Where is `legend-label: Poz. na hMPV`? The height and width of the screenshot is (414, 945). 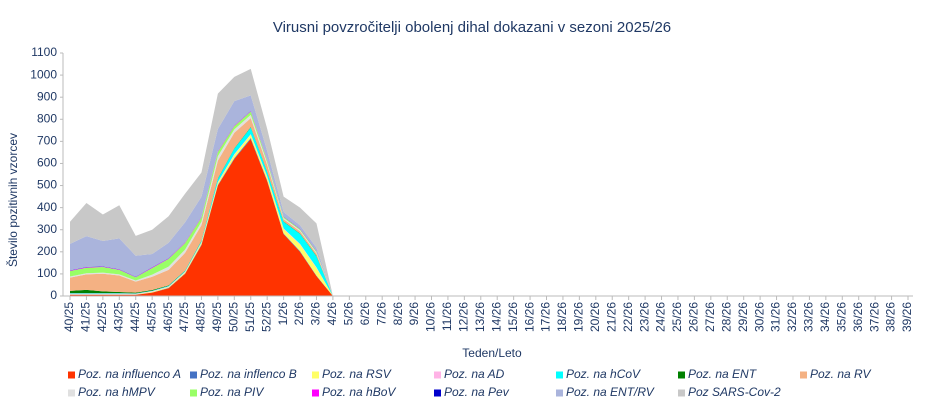 legend-label: Poz. na hMPV is located at coordinates (117, 392).